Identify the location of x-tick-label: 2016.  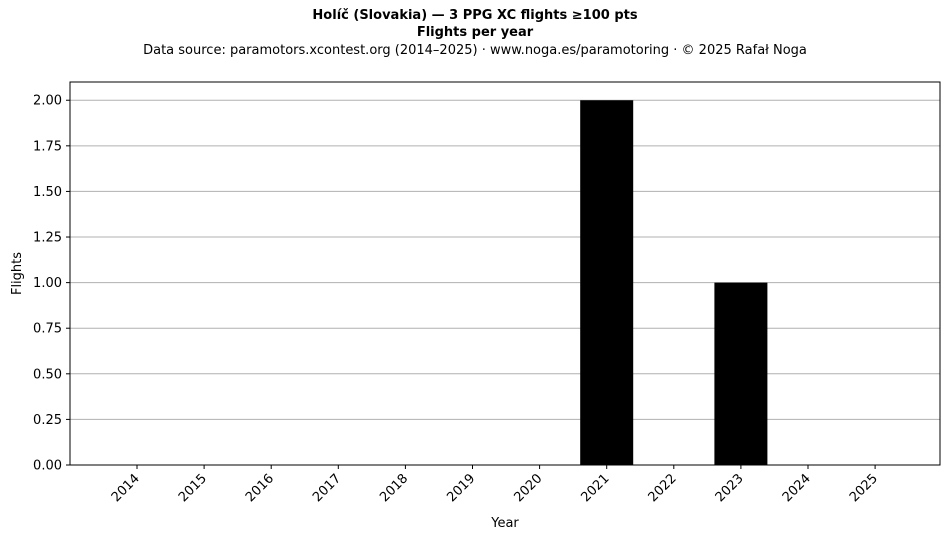
(260, 488).